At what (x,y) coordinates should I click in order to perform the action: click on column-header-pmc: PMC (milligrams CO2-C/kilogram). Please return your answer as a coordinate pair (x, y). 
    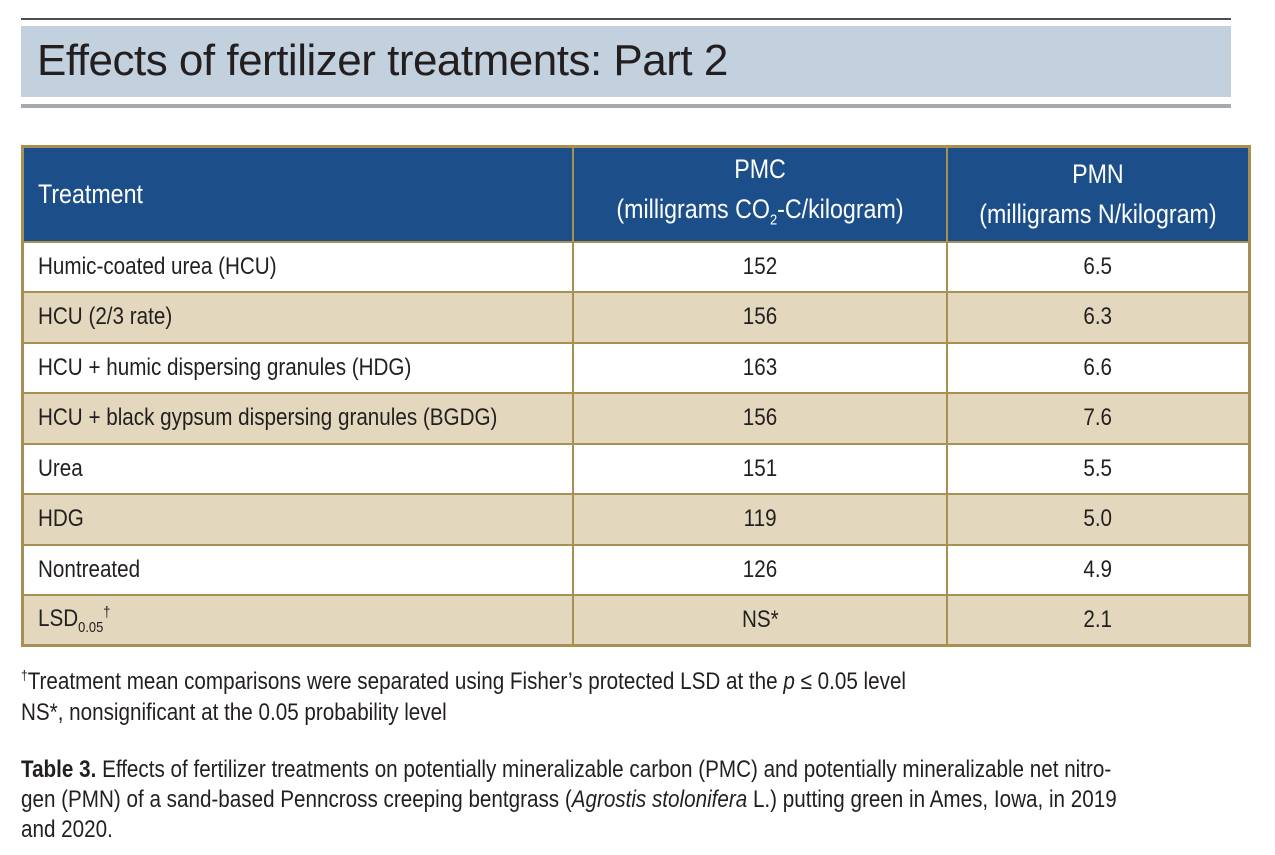
    Looking at the image, I should click on (760, 194).